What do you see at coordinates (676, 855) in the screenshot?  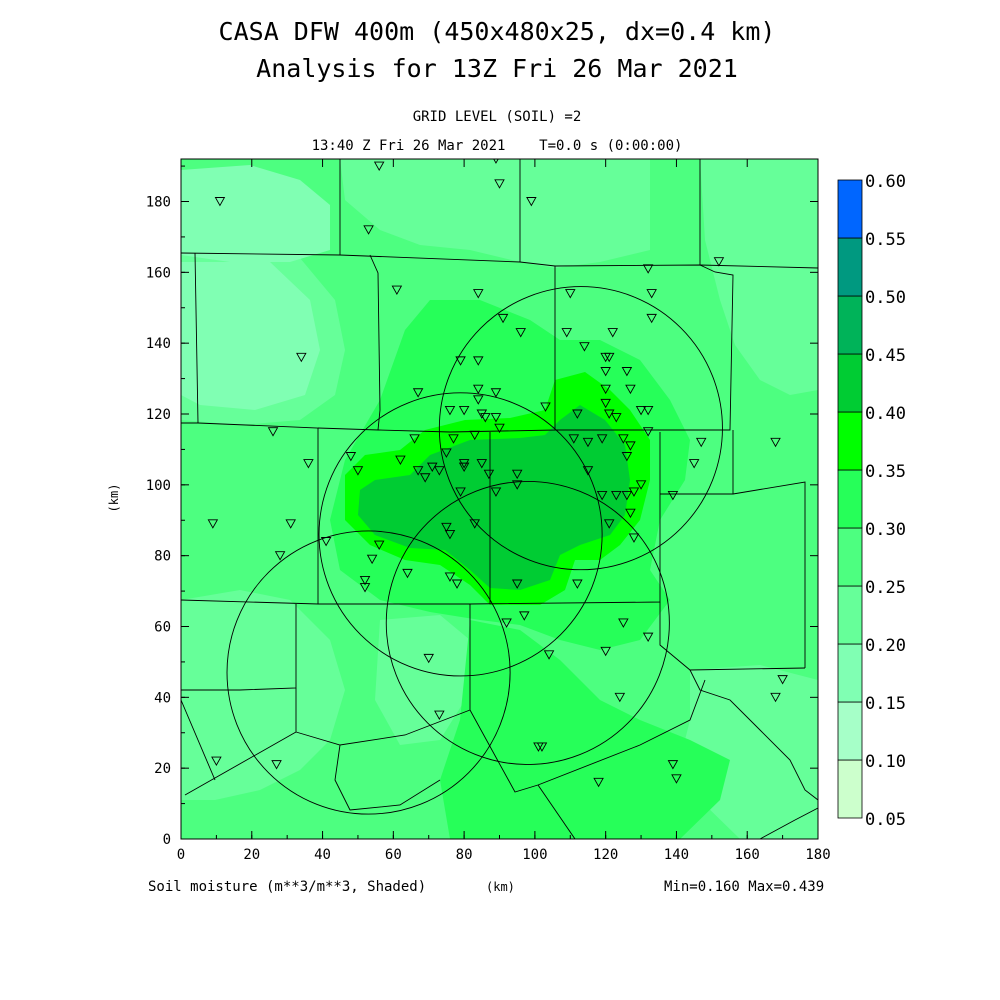 I see `x-tick-label: 140` at bounding box center [676, 855].